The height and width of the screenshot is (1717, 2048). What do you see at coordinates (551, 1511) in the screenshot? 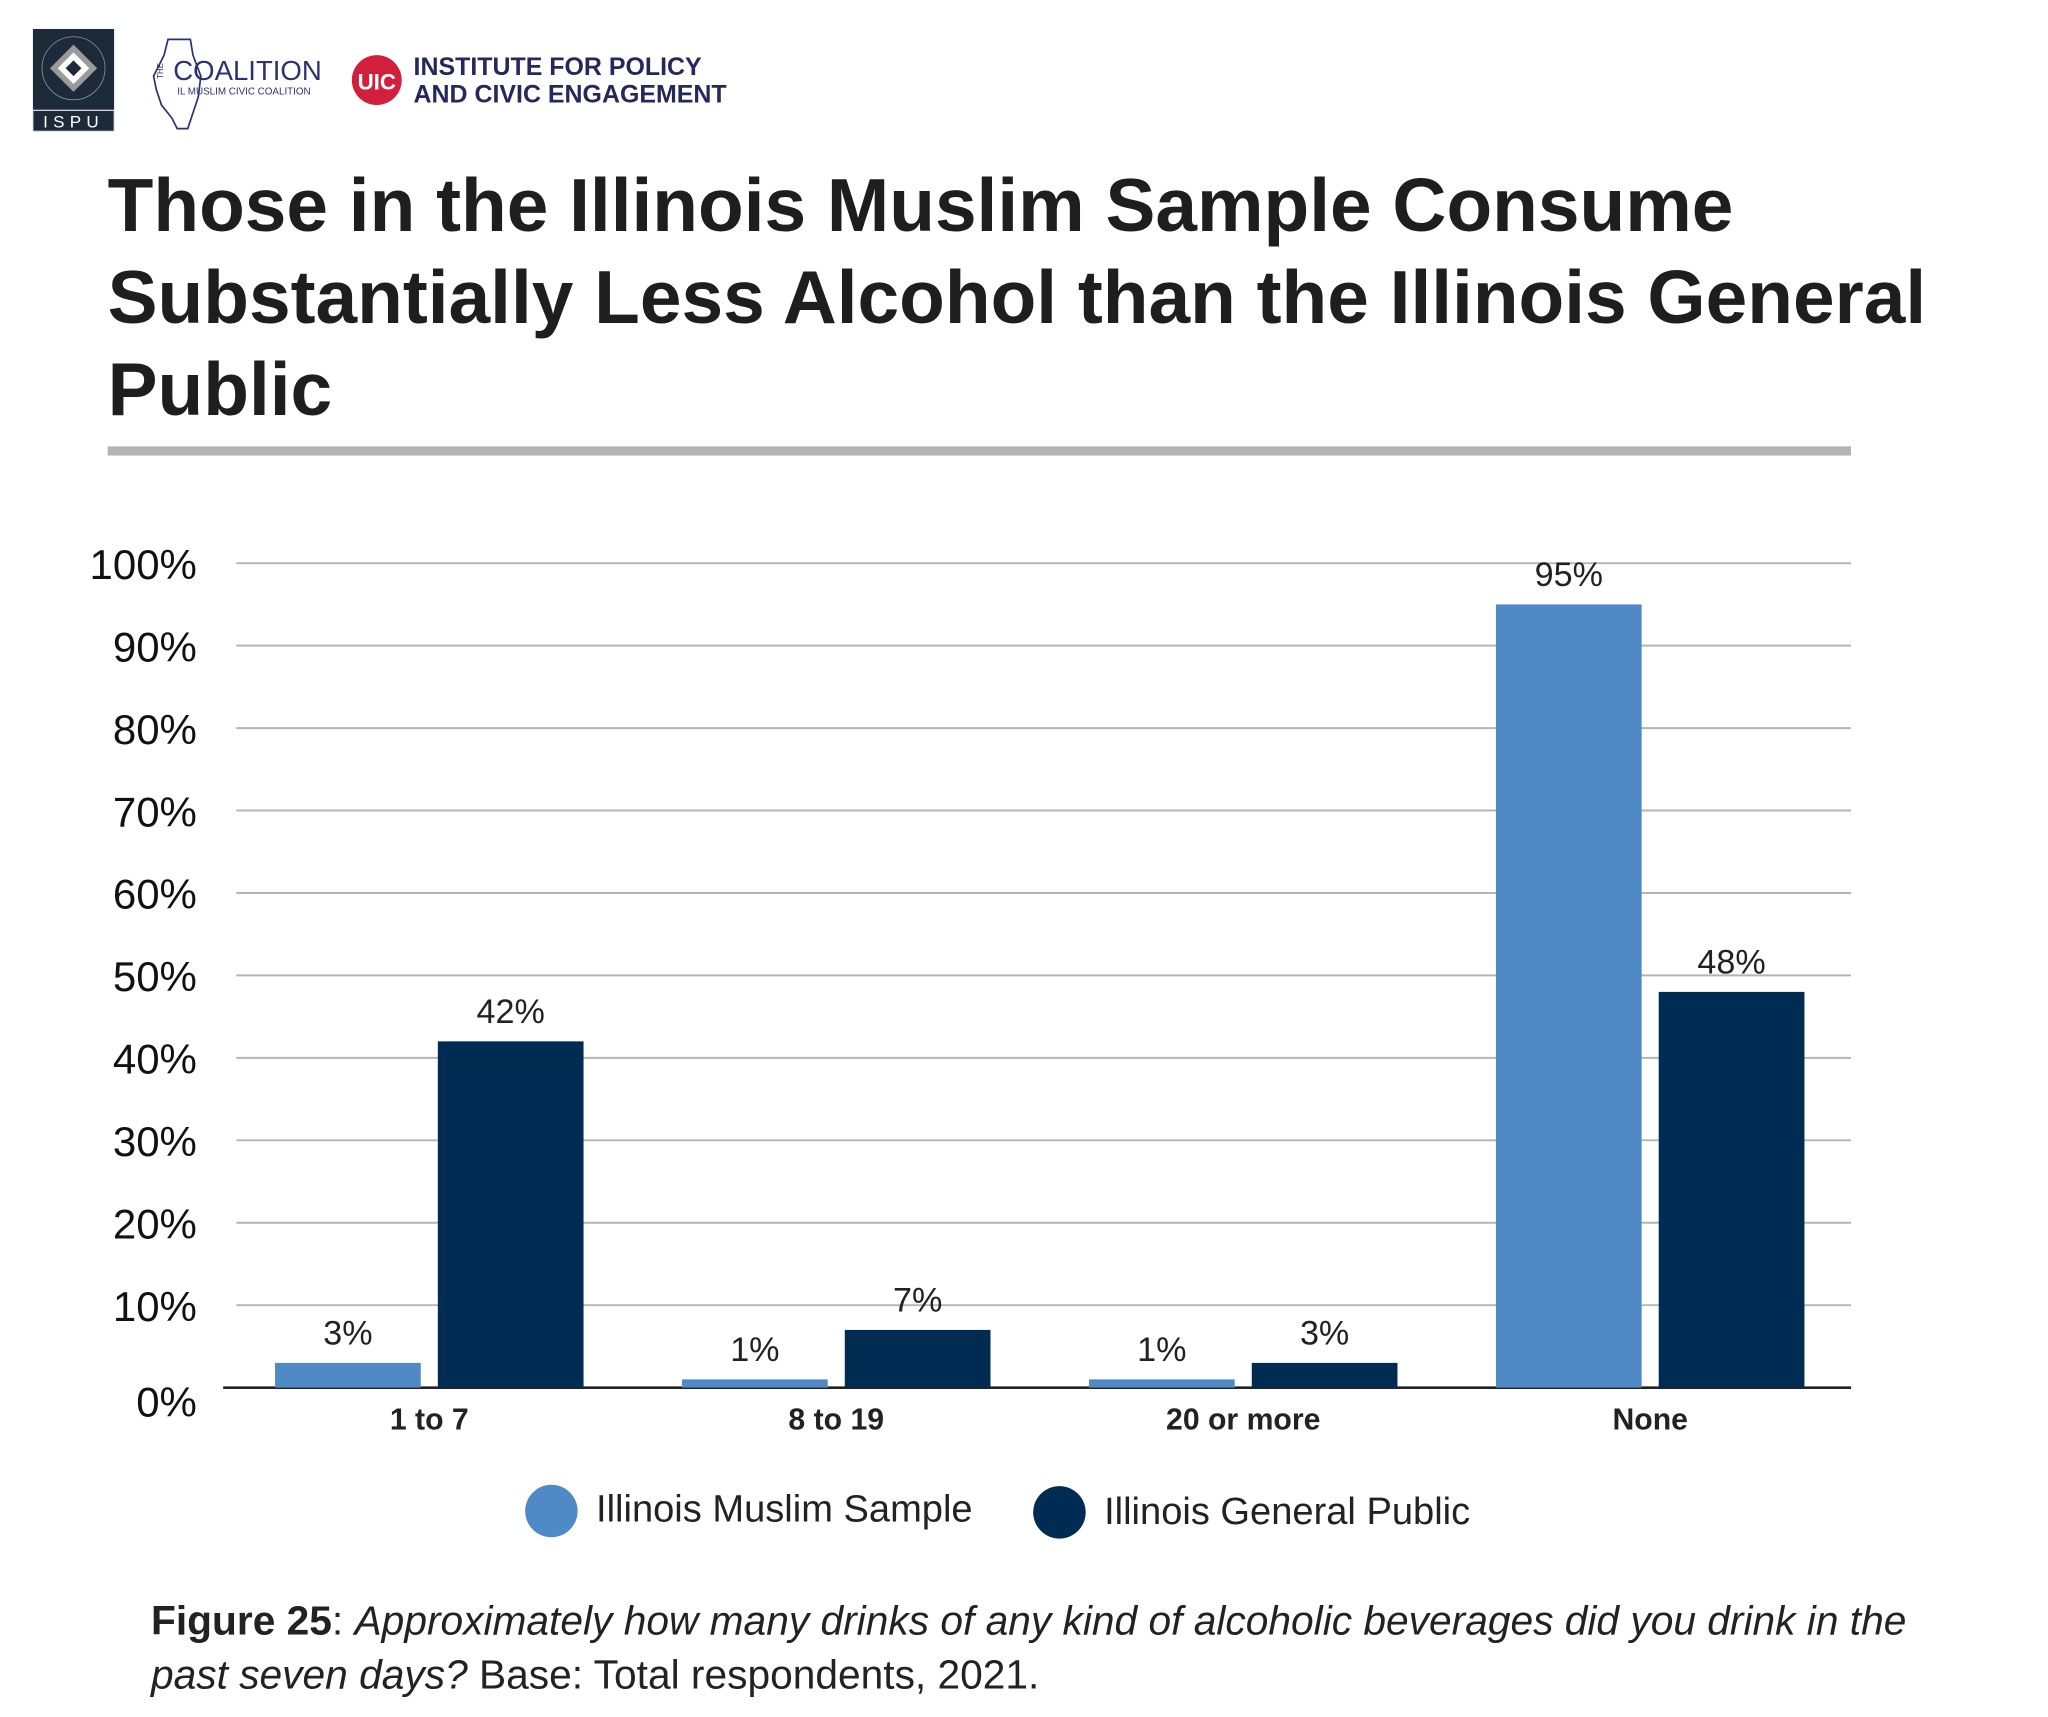
I see `legend-swatch-muslim-sample` at bounding box center [551, 1511].